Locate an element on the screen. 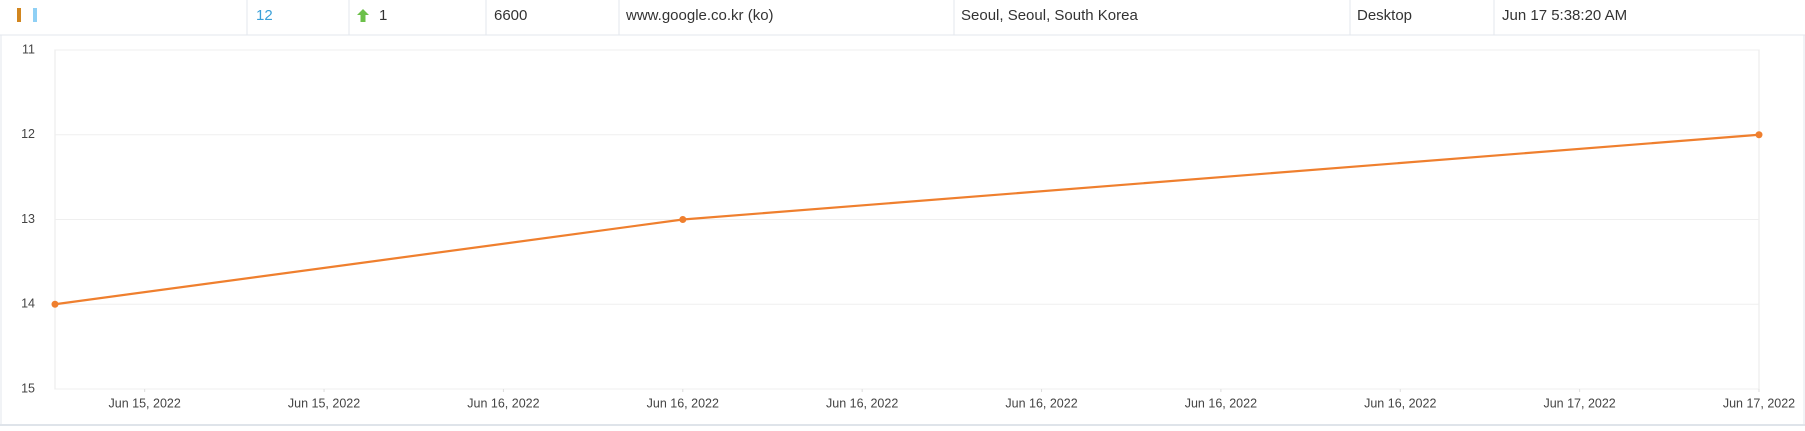 The image size is (1805, 431). engine: www.google.co.kr (ko) is located at coordinates (699, 15).